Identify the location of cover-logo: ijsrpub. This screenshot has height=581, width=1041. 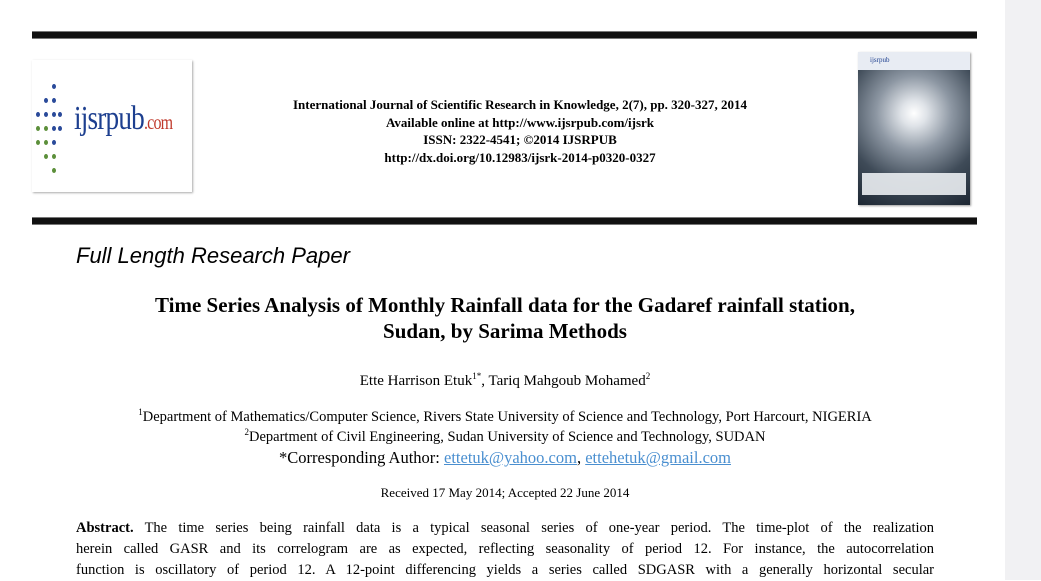
(914, 61).